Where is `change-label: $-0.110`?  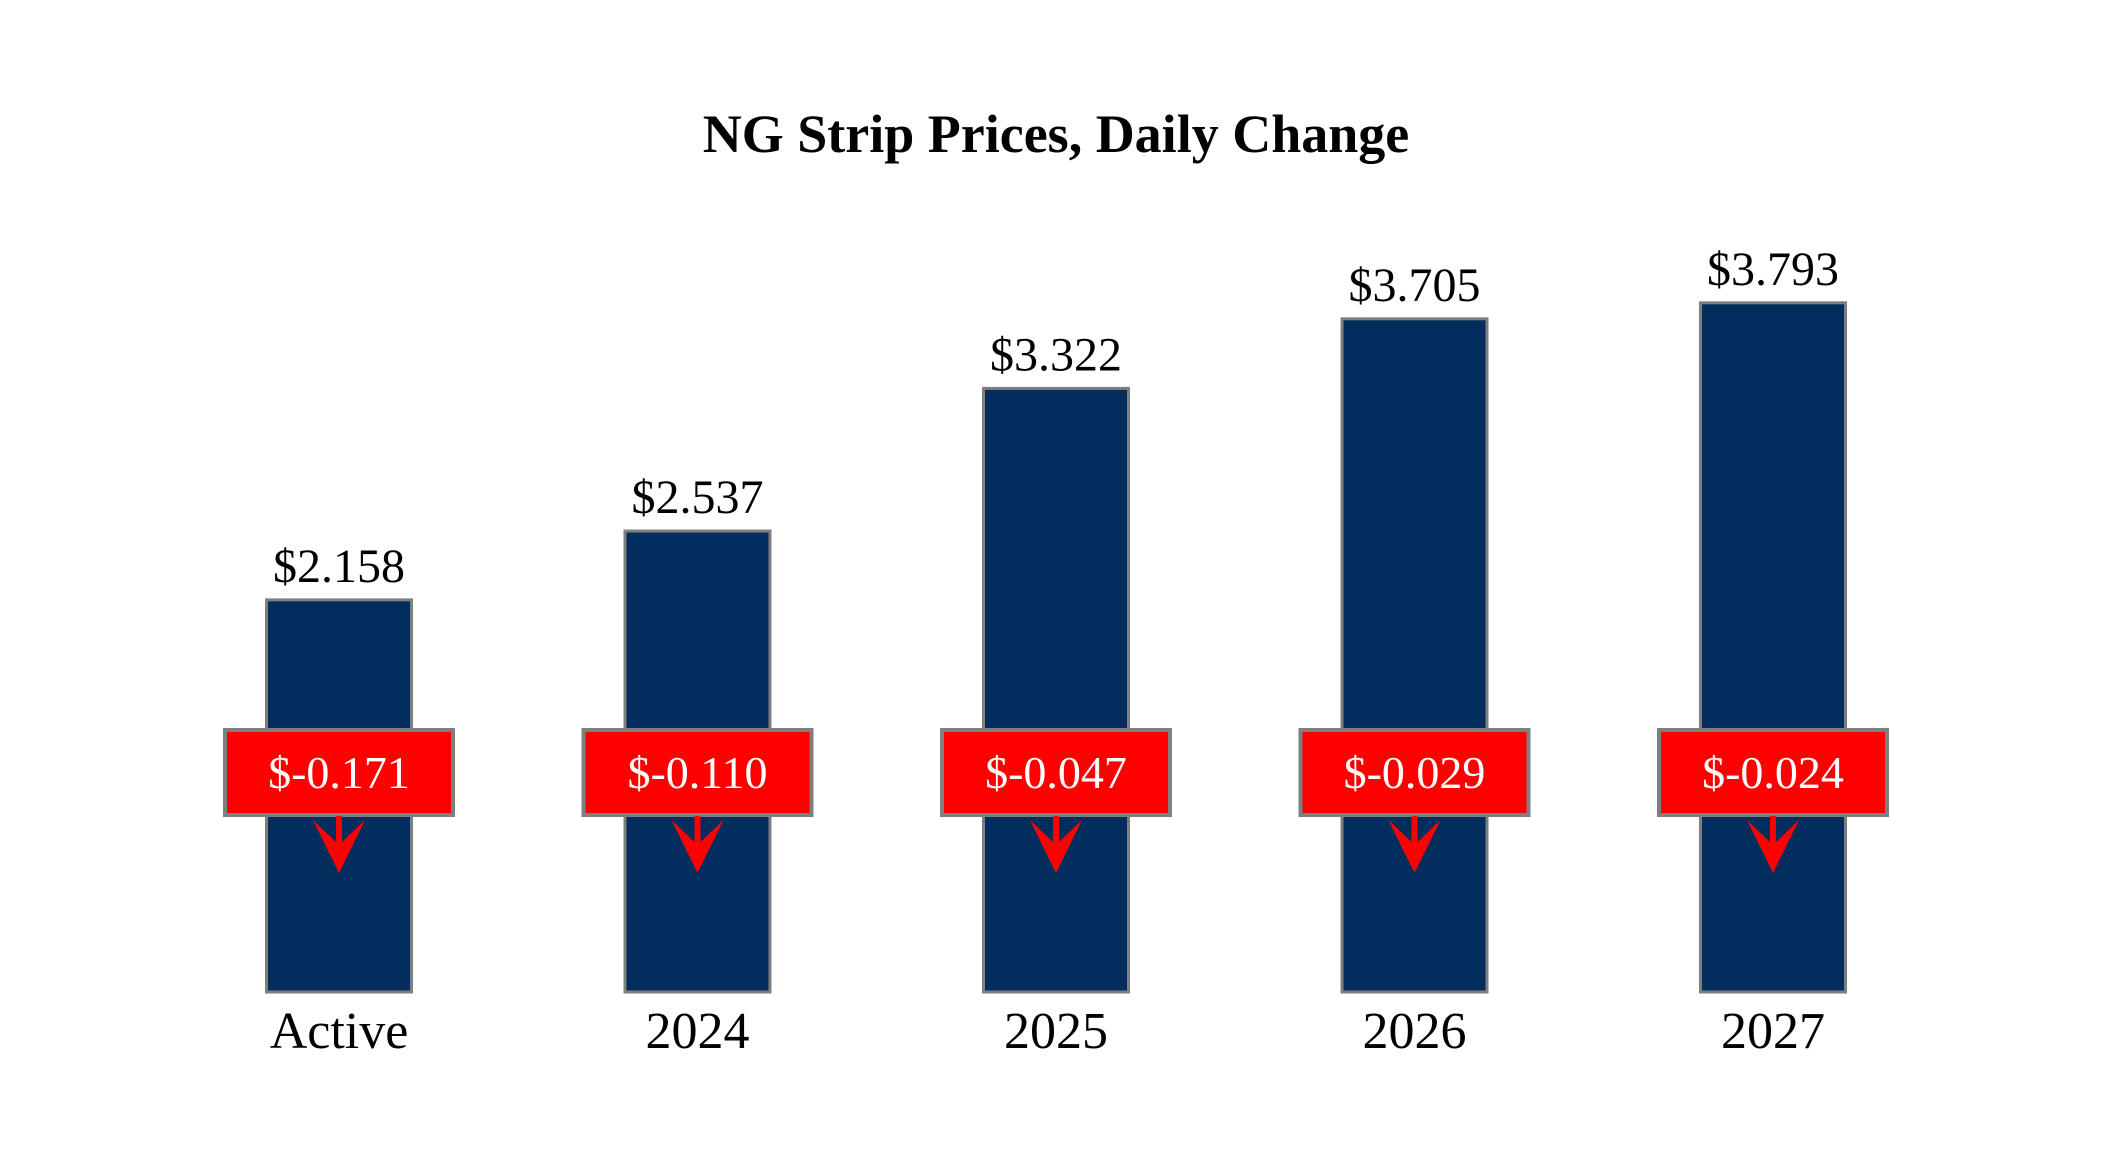 change-label: $-0.110 is located at coordinates (697, 772).